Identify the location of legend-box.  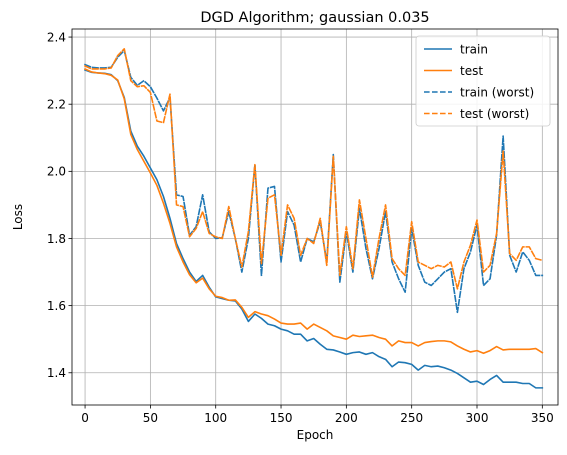
(483, 81).